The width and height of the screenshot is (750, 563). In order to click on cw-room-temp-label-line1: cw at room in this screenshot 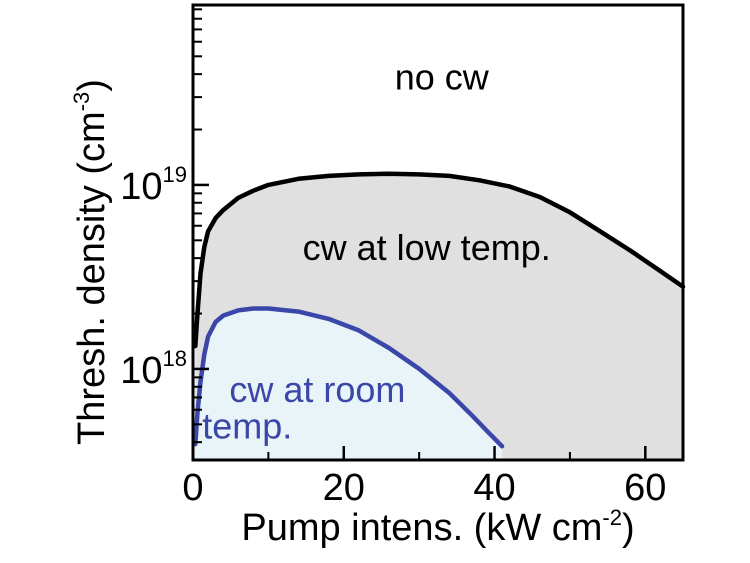, I will do `click(317, 389)`.